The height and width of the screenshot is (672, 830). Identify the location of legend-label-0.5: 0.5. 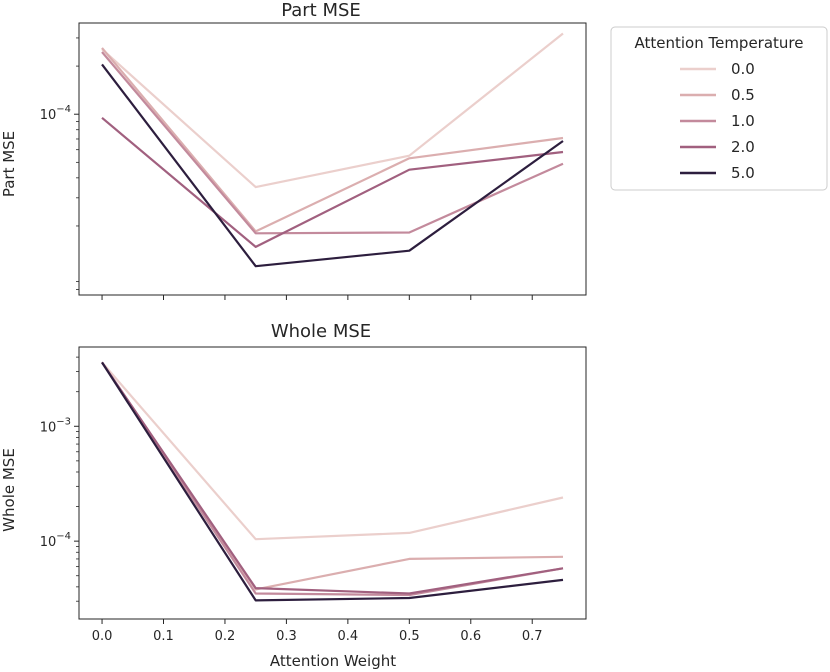
(743, 95).